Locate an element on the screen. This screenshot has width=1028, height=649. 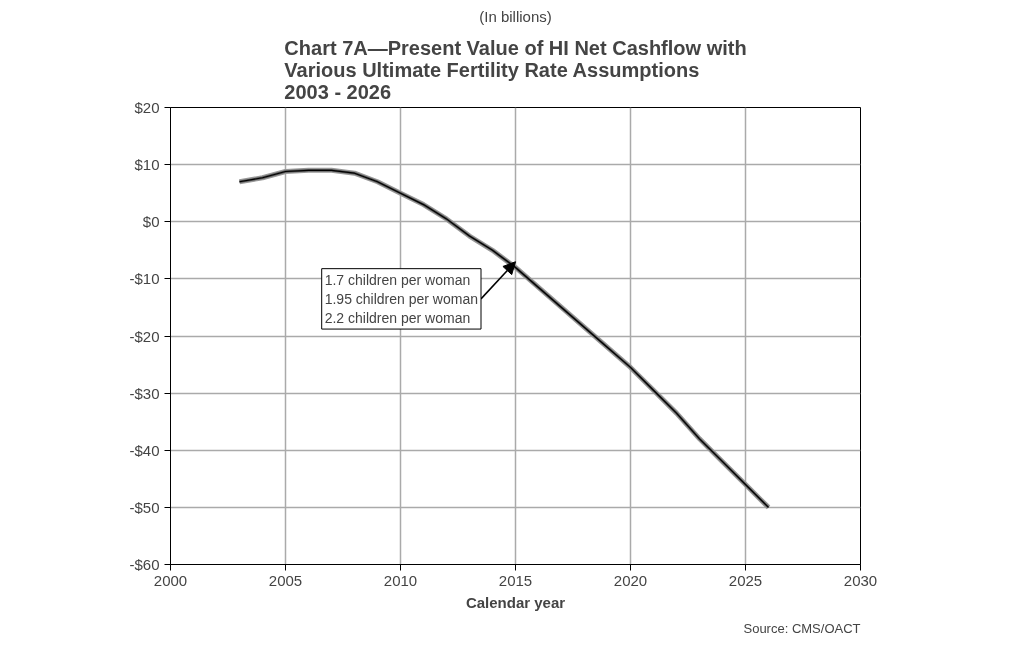
x-tick-label: 2030 is located at coordinates (860, 580).